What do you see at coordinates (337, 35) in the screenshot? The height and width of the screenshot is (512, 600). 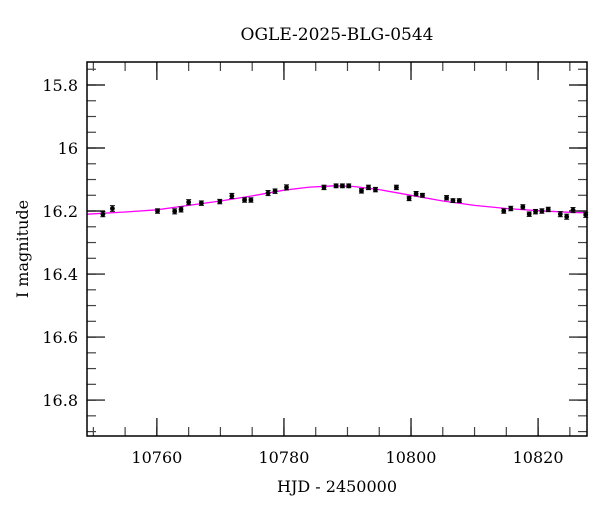 I see `chart-title: OGLE-2025-BLG-0544` at bounding box center [337, 35].